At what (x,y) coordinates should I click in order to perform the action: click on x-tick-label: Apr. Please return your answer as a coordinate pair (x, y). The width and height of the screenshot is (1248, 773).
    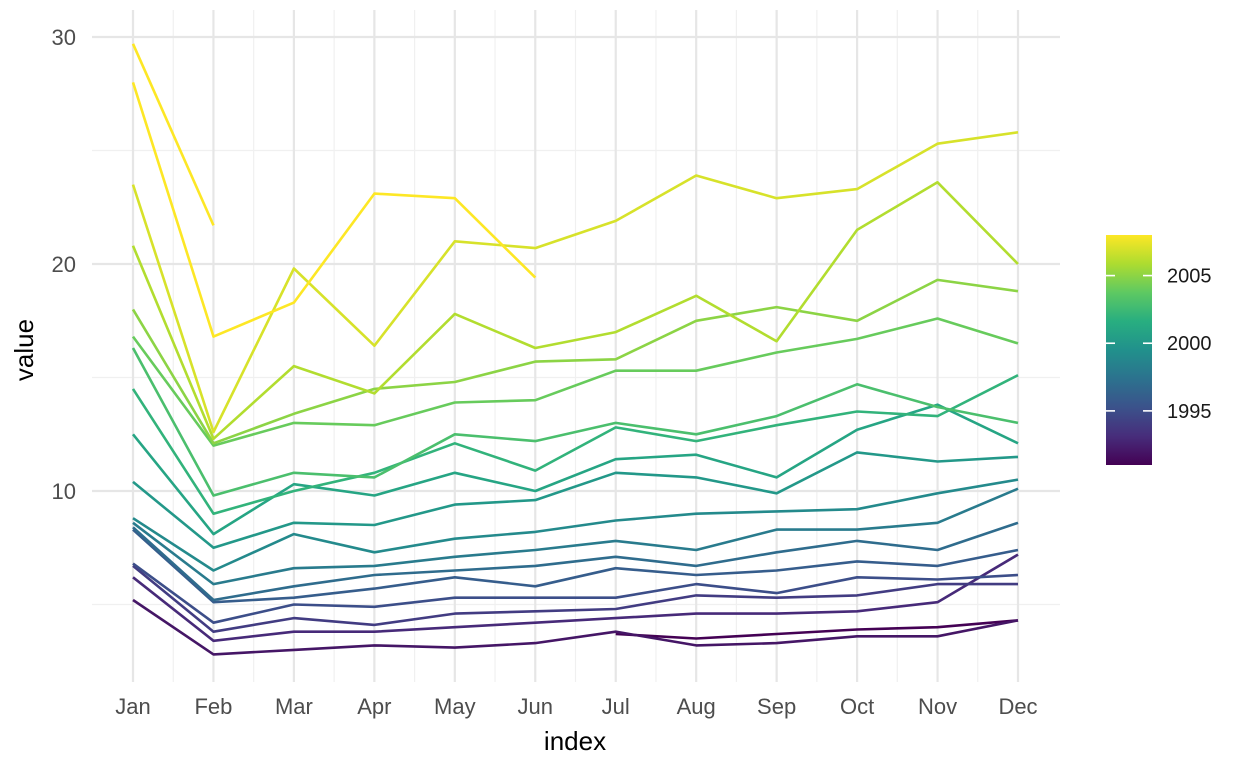
    Looking at the image, I should click on (374, 706).